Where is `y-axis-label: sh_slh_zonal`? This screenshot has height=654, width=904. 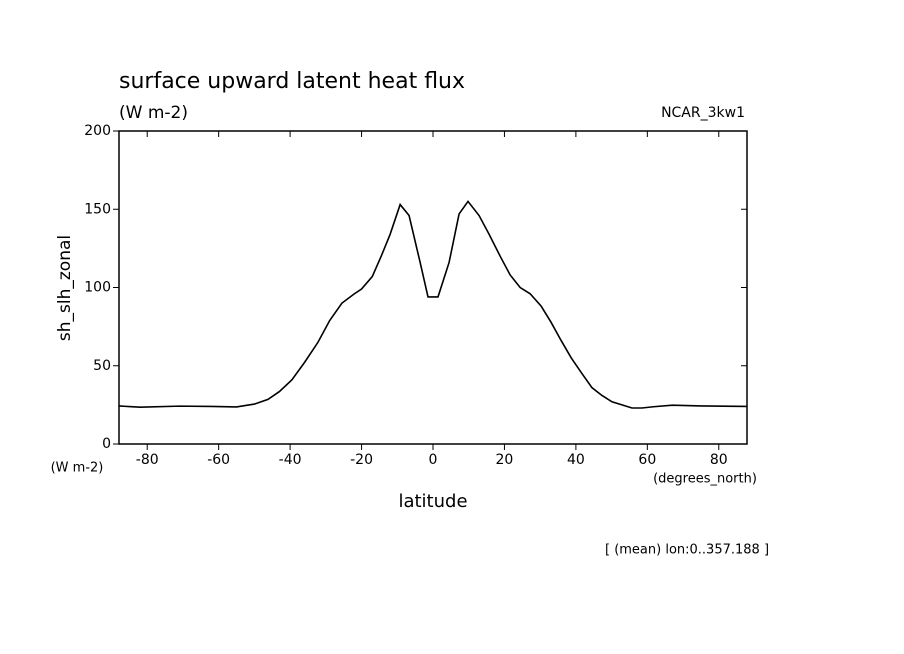
y-axis-label: sh_slh_zonal is located at coordinates (65, 288).